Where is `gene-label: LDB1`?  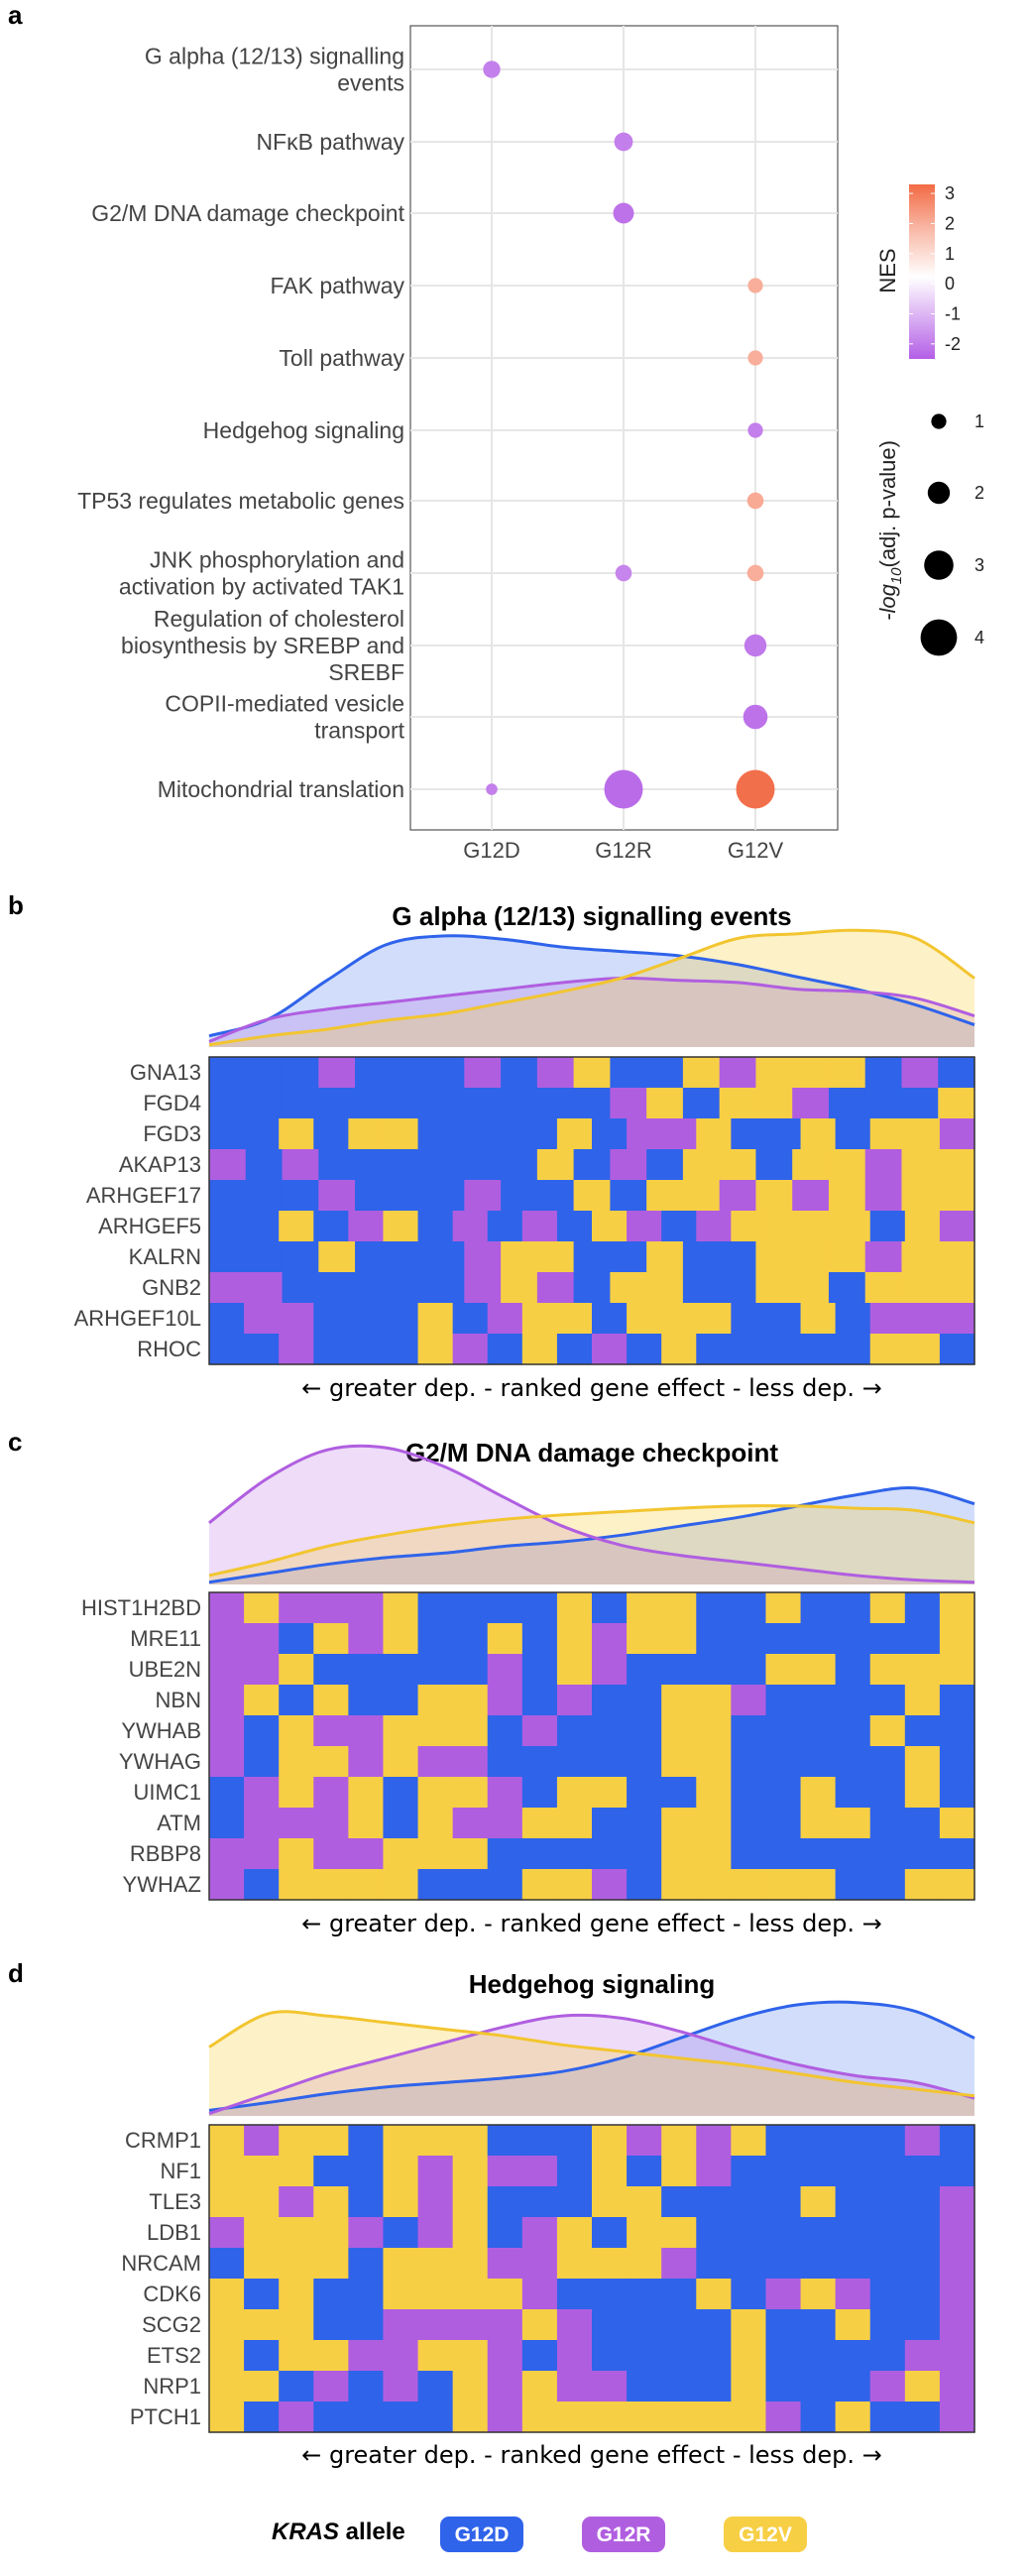
gene-label: LDB1 is located at coordinates (174, 2232).